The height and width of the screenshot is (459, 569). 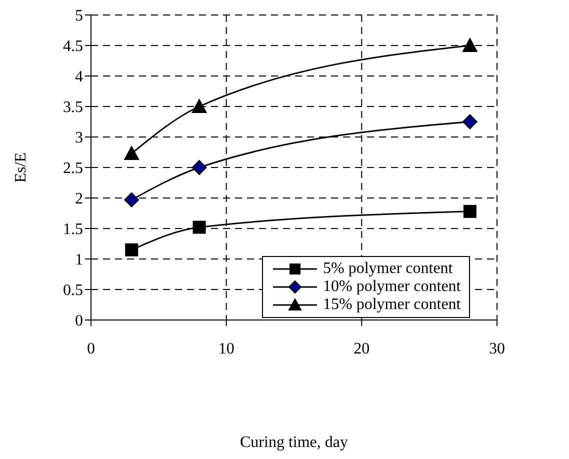 I want to click on x-axis-title: Curing time, day, so click(x=294, y=442).